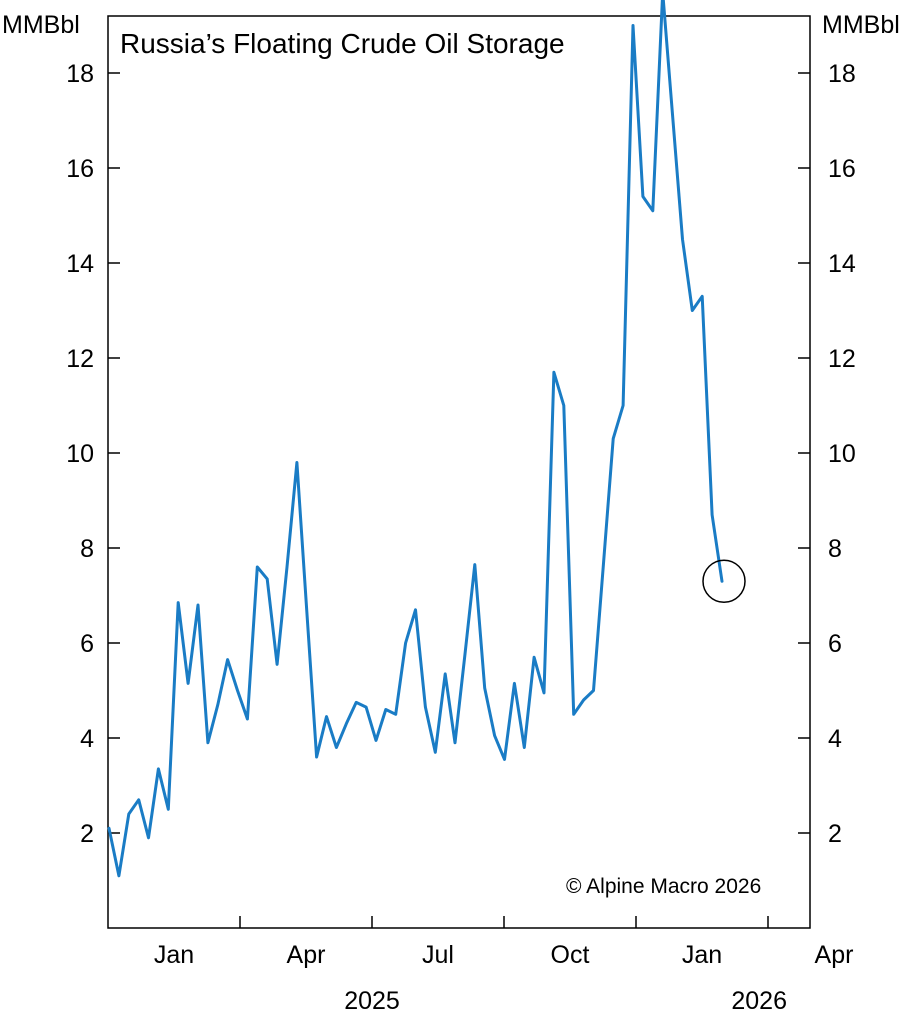 This screenshot has height=1024, width=915. Describe the element at coordinates (663, 886) in the screenshot. I see `credit-label: © Alpine Macro 2026` at that location.